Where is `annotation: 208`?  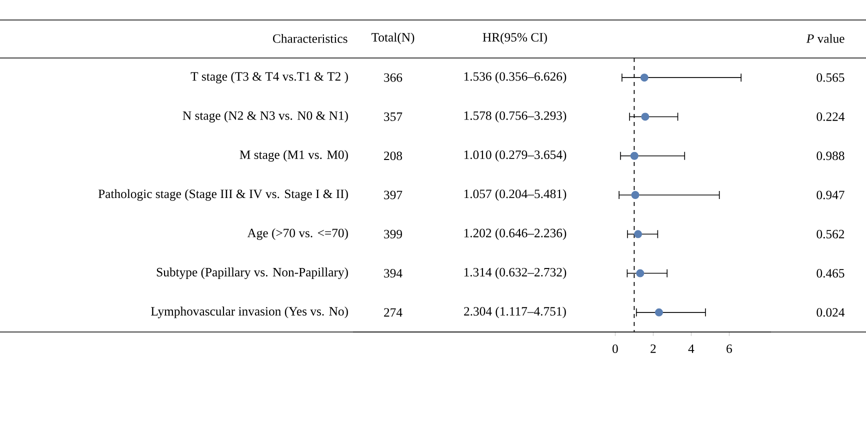 annotation: 208 is located at coordinates (393, 156).